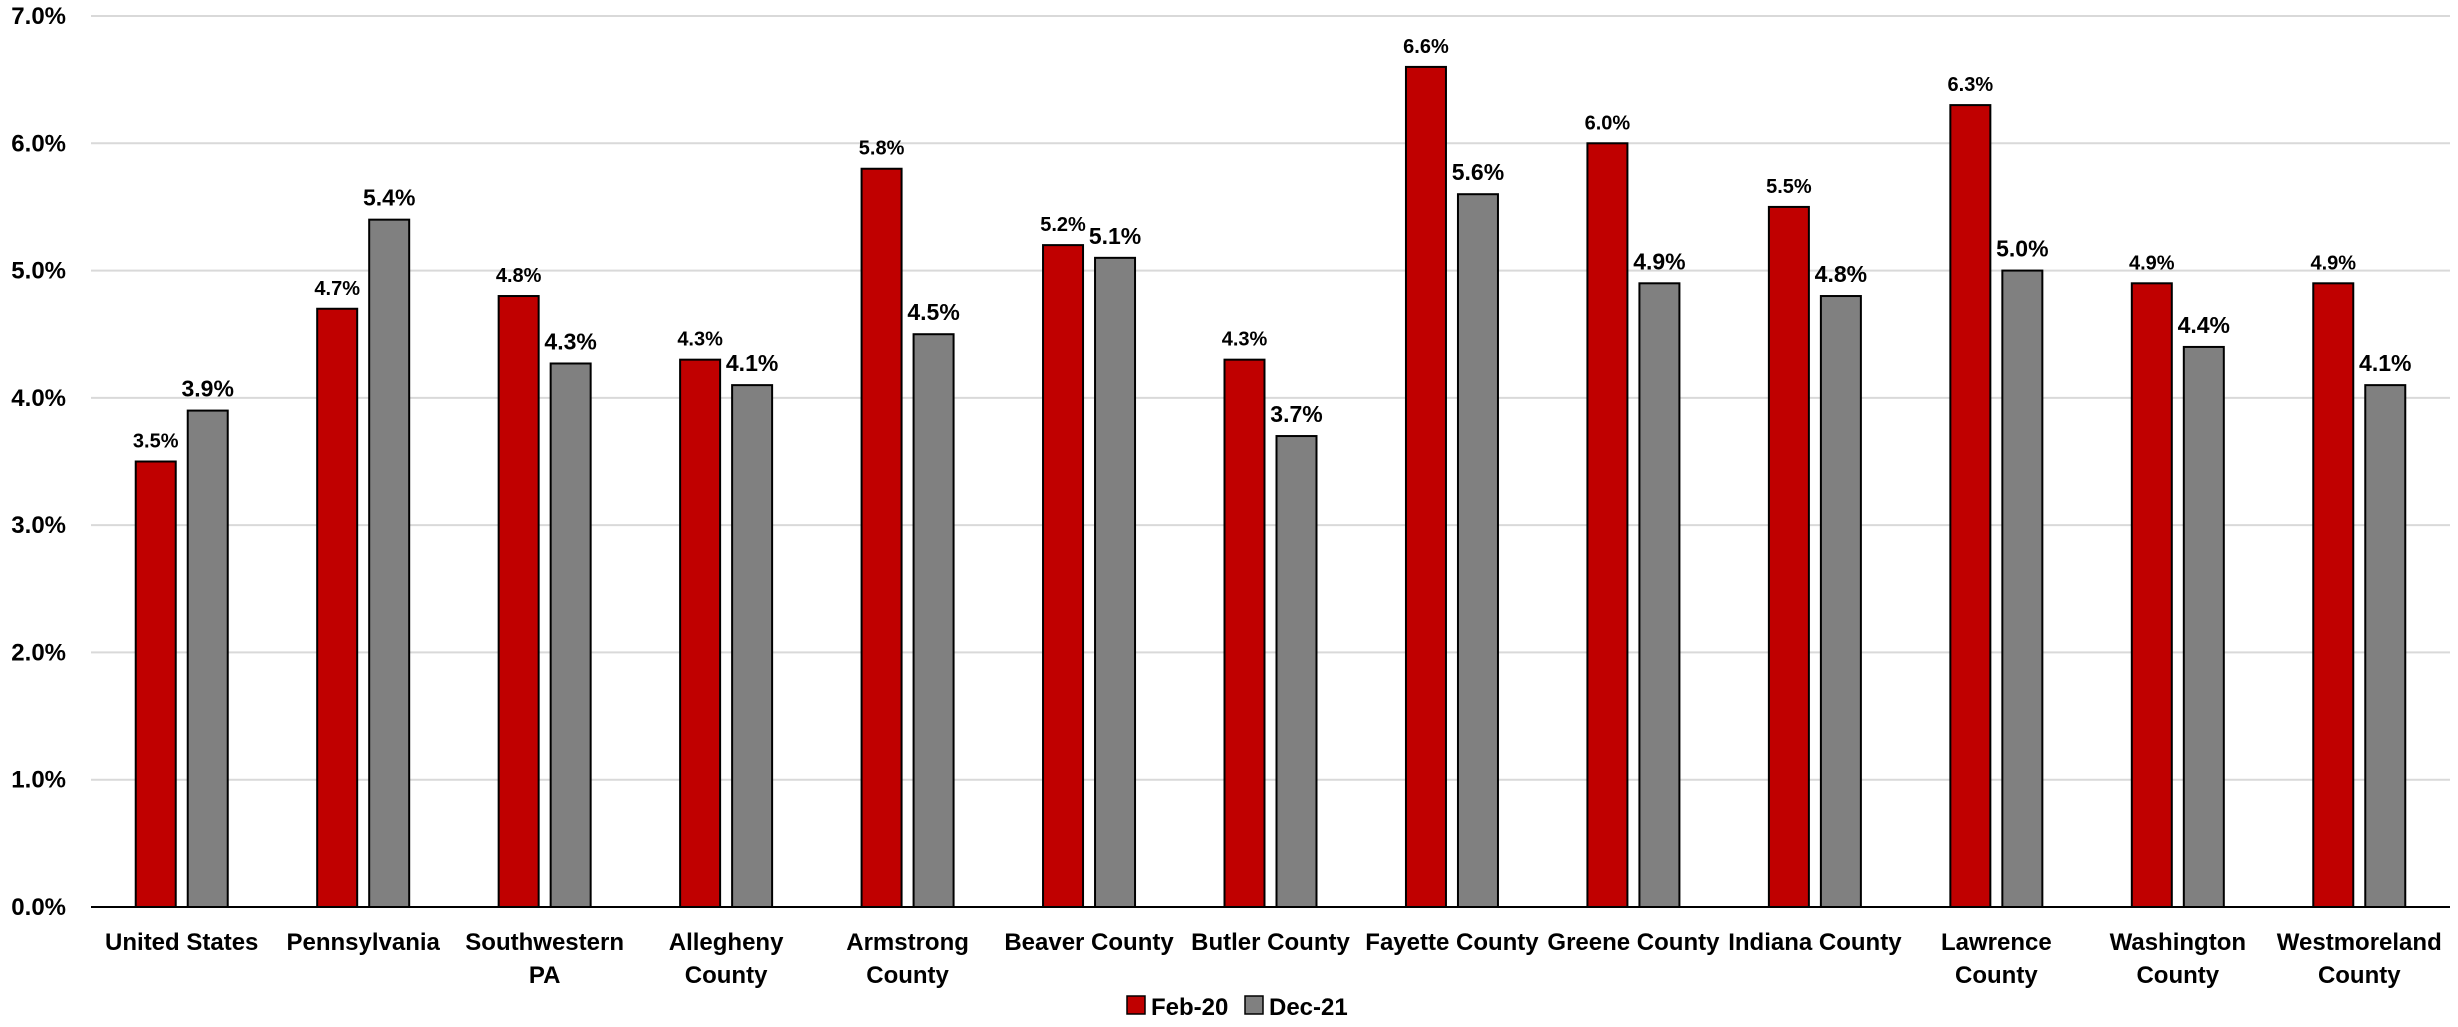  What do you see at coordinates (38, 16) in the screenshot?
I see `y-tick-label: 7.0%` at bounding box center [38, 16].